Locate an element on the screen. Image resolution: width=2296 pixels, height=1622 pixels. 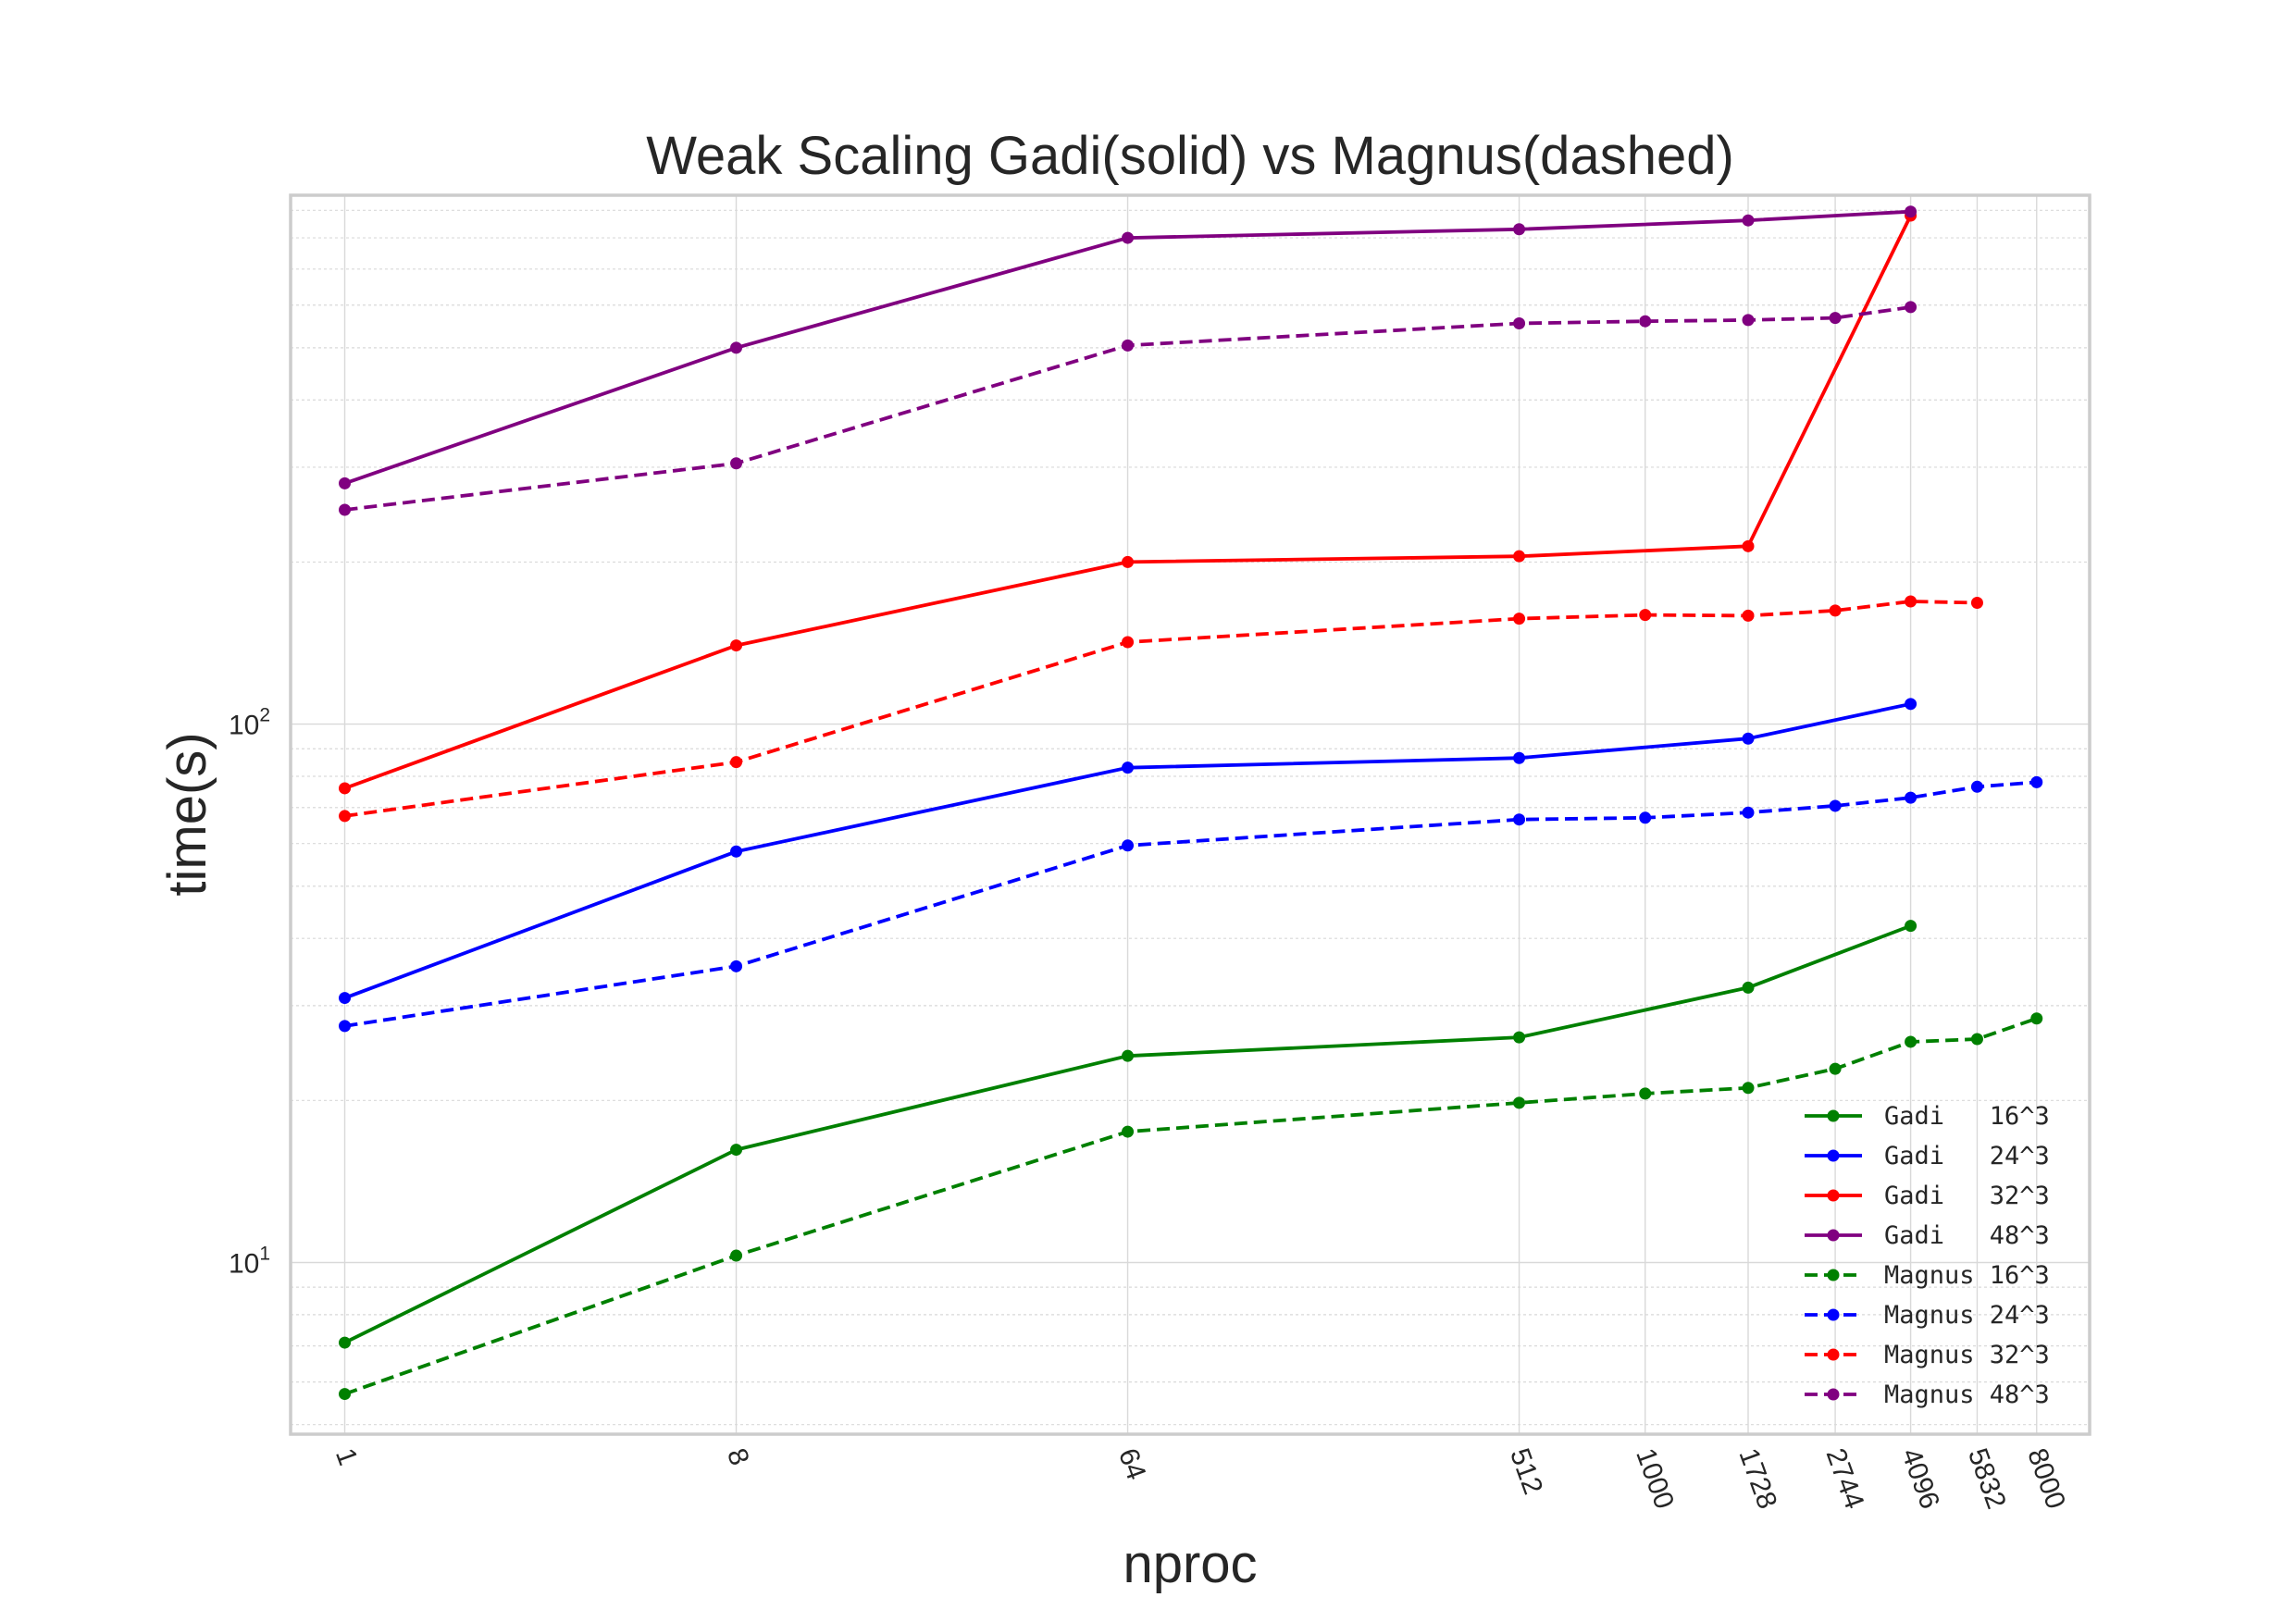
y-tick-labels: 10¹ 10² is located at coordinates (250, 993).